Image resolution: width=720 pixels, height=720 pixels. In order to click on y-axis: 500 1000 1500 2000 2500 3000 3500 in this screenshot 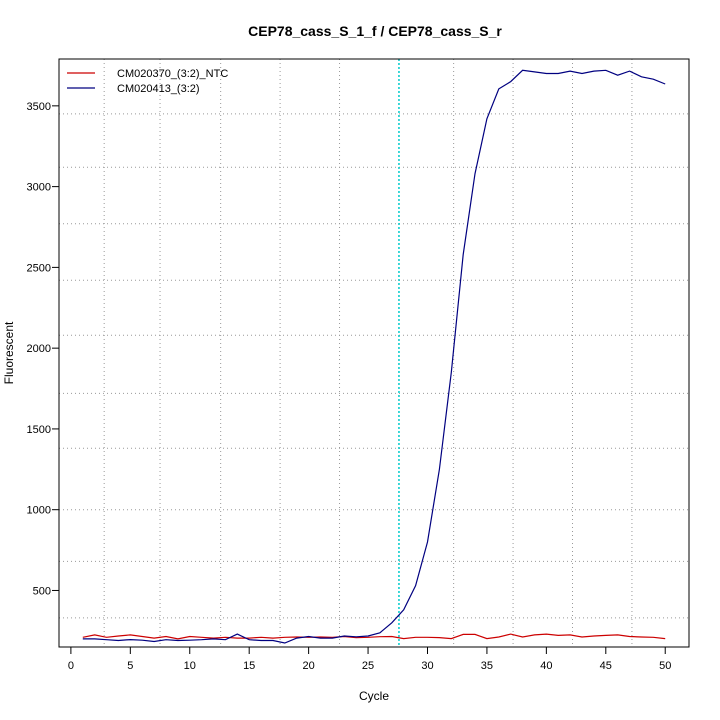, I will do `click(43, 349)`.